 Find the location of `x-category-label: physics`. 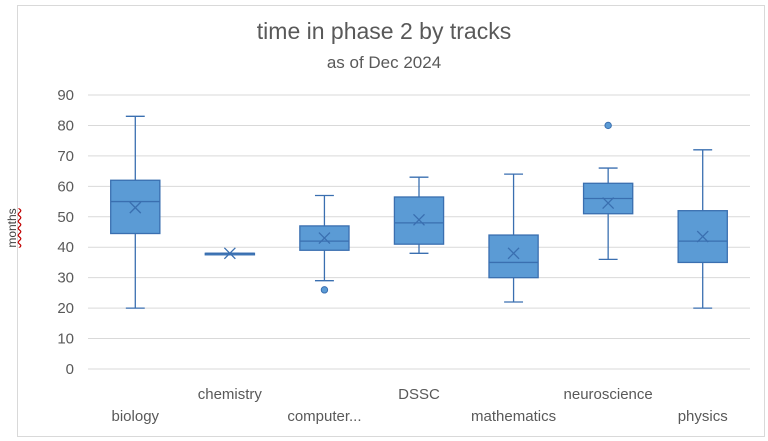

x-category-label: physics is located at coordinates (703, 416).